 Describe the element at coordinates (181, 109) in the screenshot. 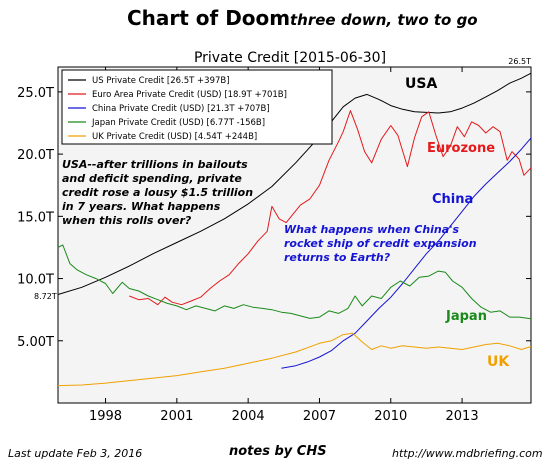

I see `legend-label-china: China Private Credit (USD) [21.3T +707B]` at that location.